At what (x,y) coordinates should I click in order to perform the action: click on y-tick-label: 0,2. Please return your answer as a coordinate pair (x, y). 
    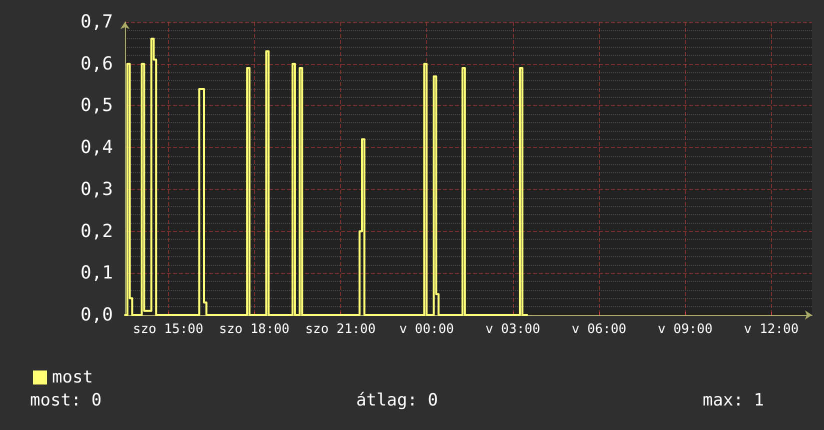
    Looking at the image, I should click on (96, 231).